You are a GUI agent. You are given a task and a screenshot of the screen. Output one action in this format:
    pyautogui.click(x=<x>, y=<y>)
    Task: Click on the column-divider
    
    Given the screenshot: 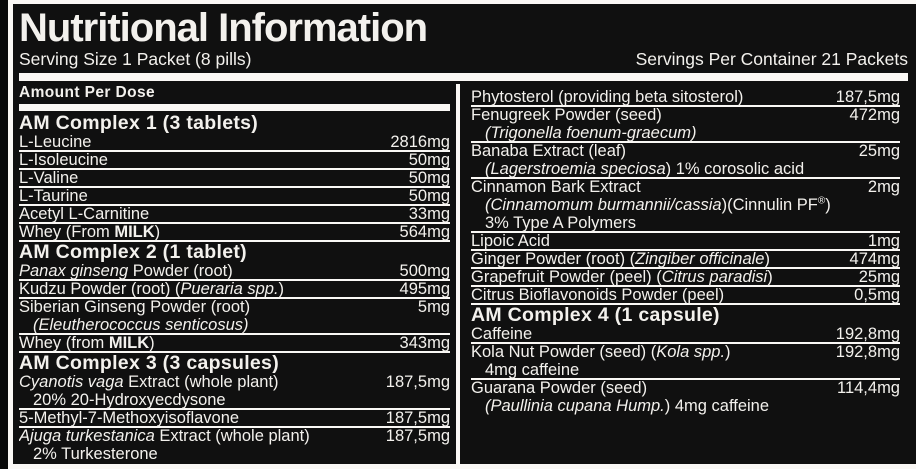 What is the action you would take?
    pyautogui.click(x=458, y=274)
    